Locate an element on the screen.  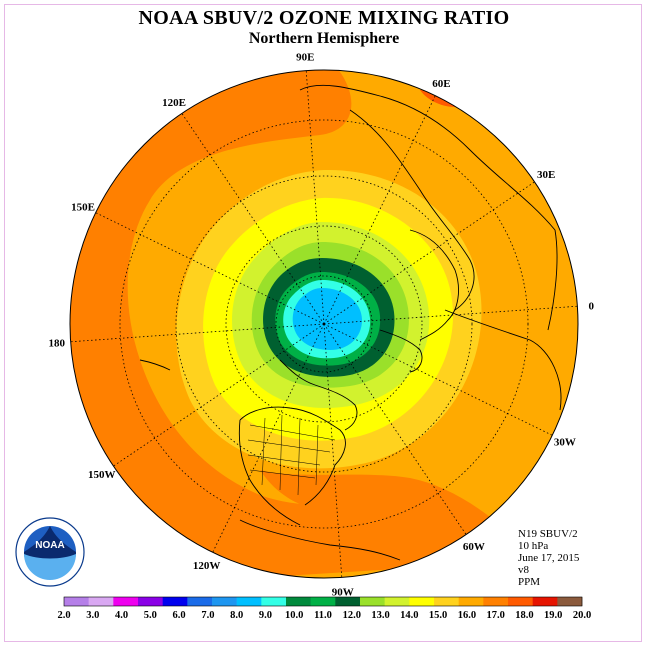
longitude-label: 60E is located at coordinates (441, 84).